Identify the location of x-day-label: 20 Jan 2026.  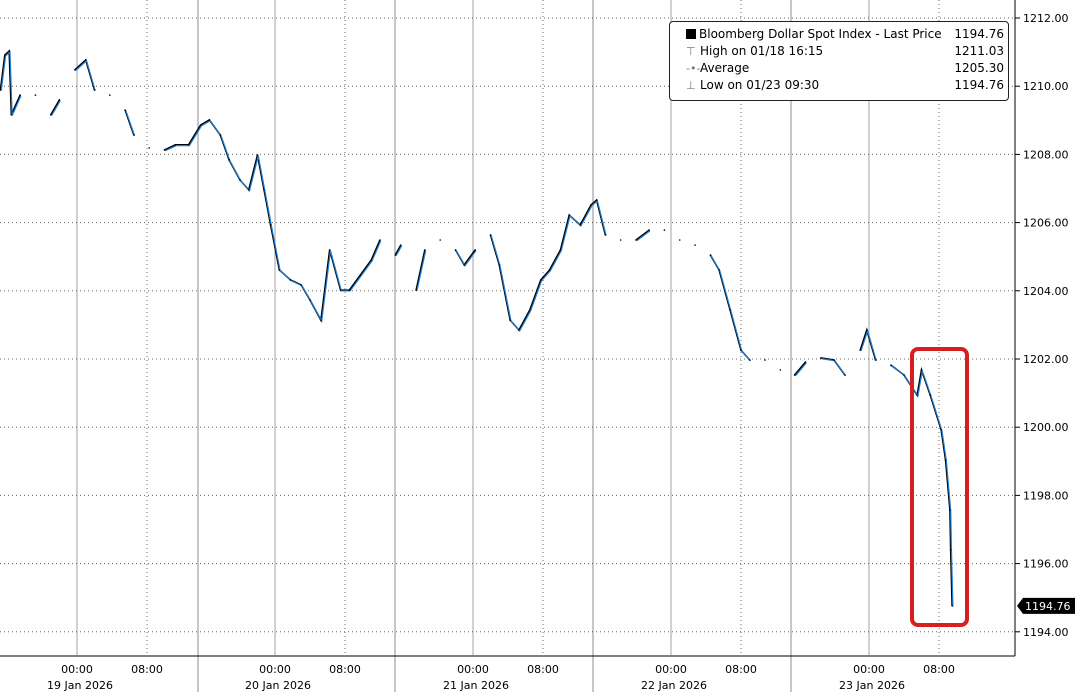
(278, 685).